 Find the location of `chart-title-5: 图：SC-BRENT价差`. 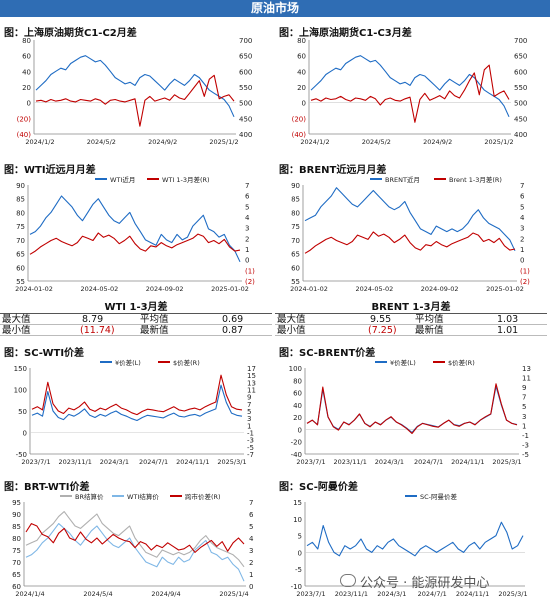

chart-title-5: 图：SC-BRENT价差 is located at coordinates (327, 353).